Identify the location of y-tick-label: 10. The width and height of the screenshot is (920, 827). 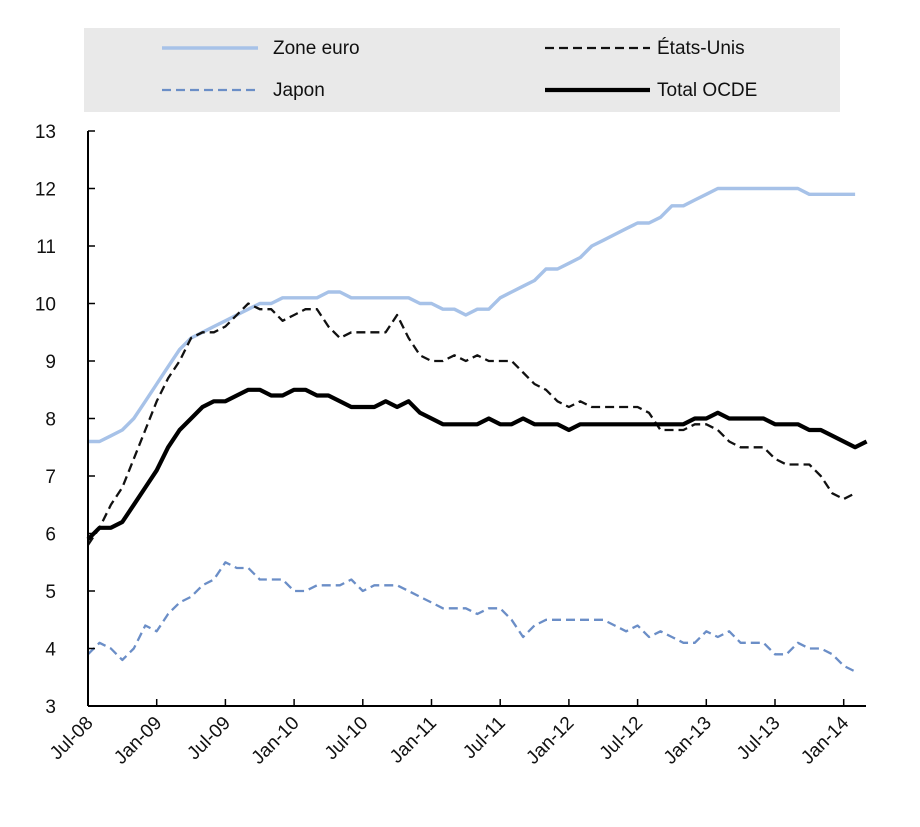
(45, 305).